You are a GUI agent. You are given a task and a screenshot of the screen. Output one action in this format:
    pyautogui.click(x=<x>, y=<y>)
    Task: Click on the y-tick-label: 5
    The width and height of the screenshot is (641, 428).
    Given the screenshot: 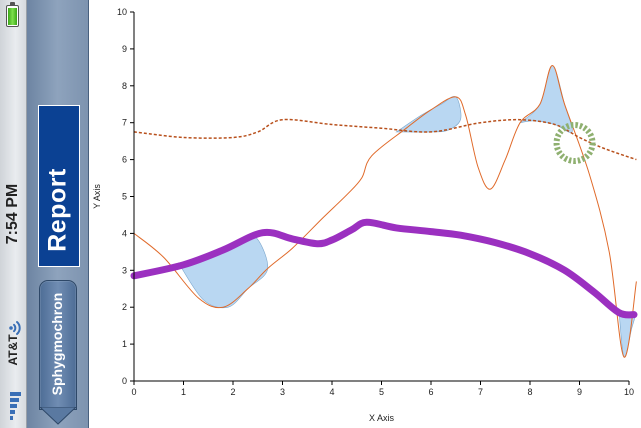 What is the action you would take?
    pyautogui.click(x=124, y=197)
    